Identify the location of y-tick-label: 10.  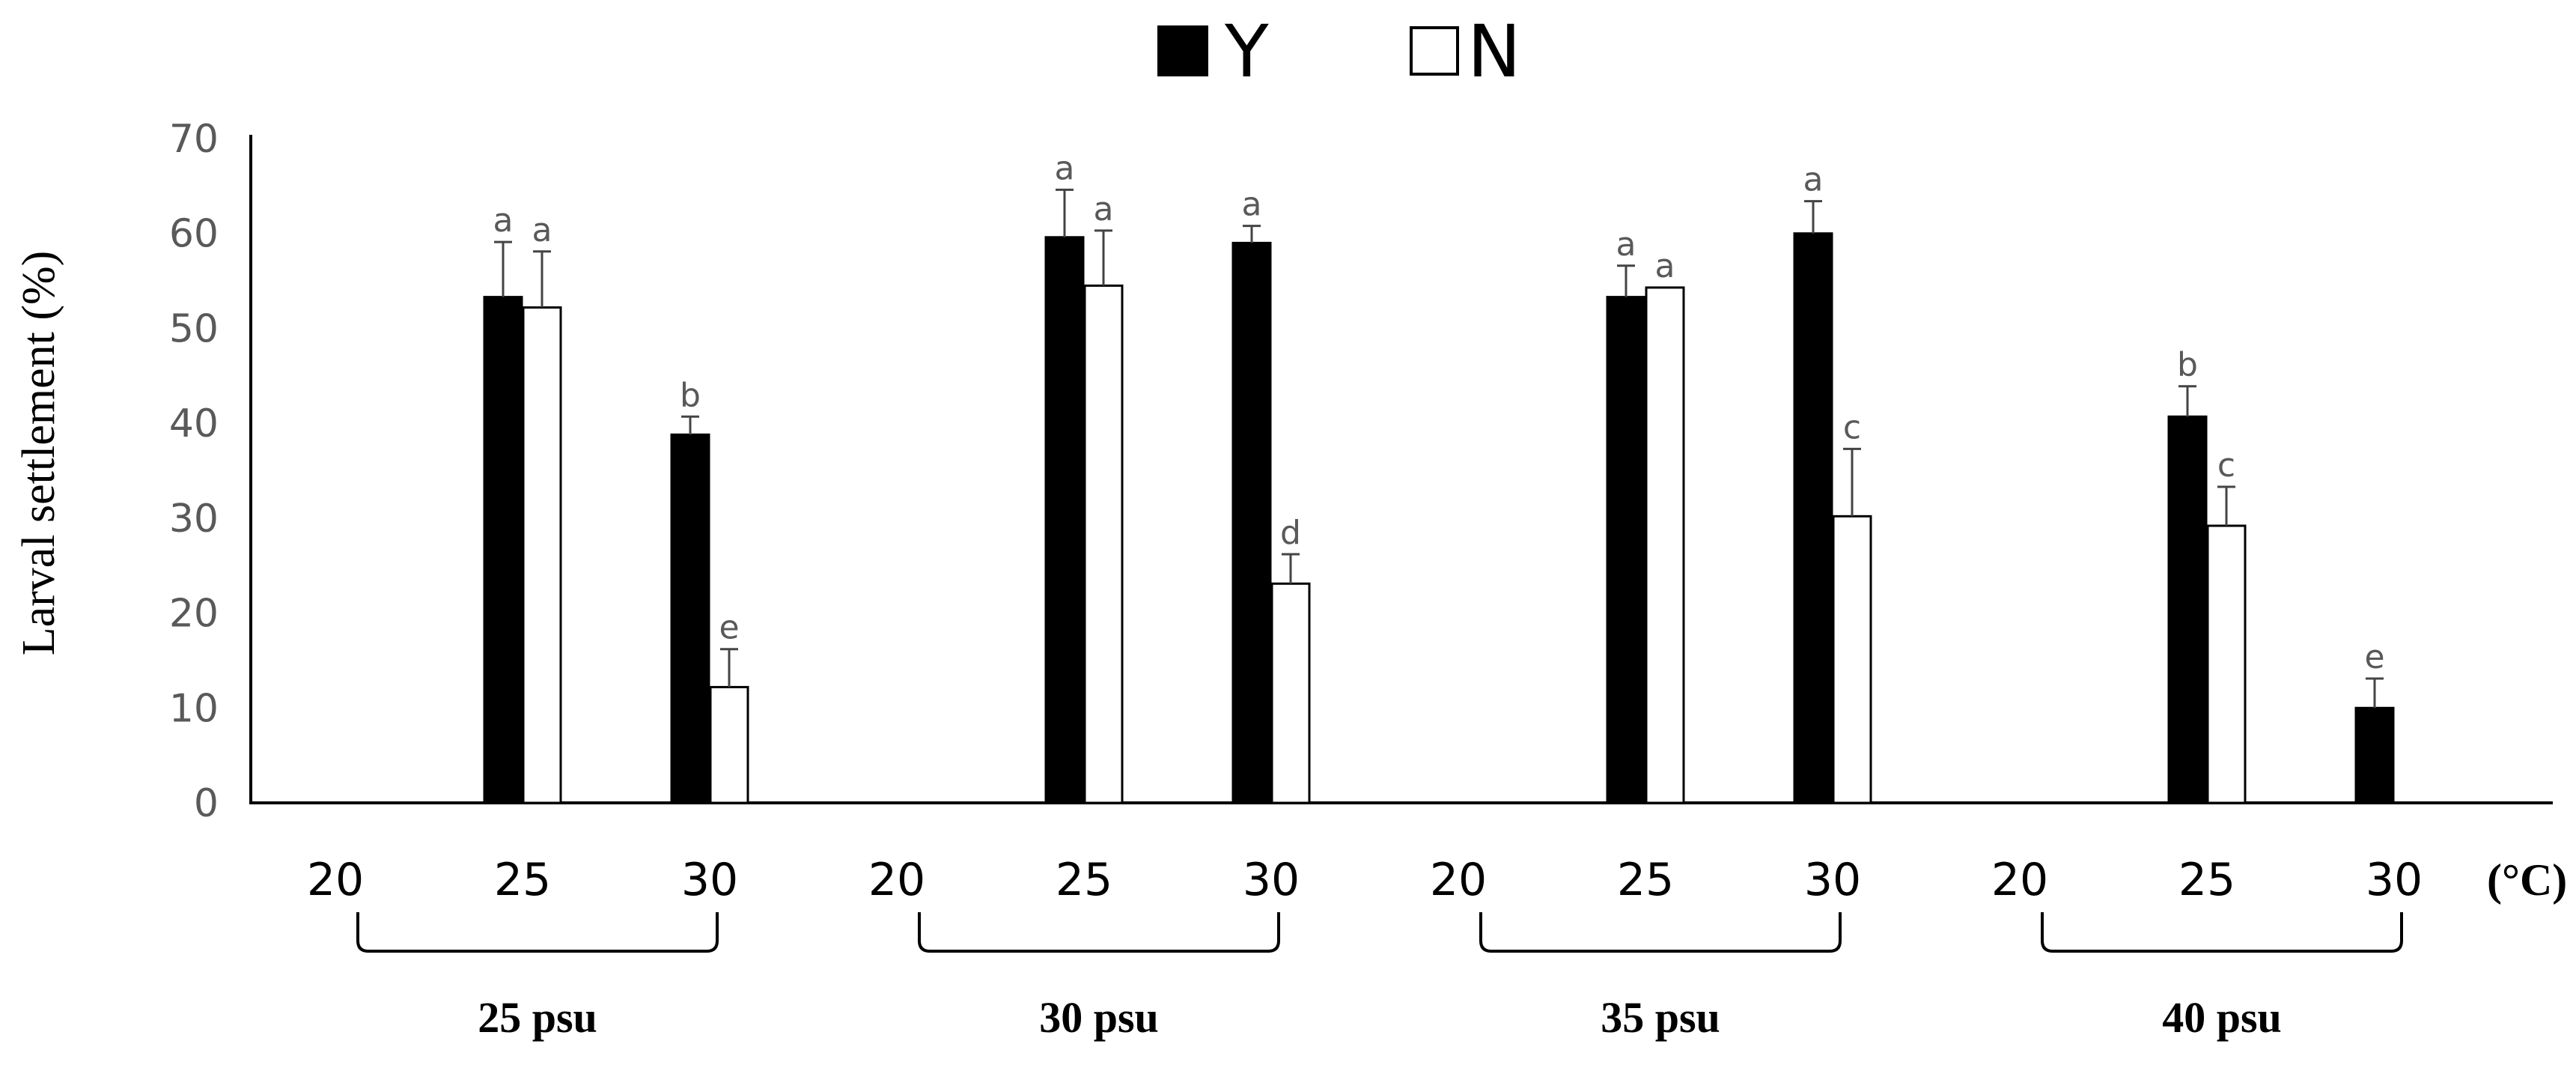
(194, 708).